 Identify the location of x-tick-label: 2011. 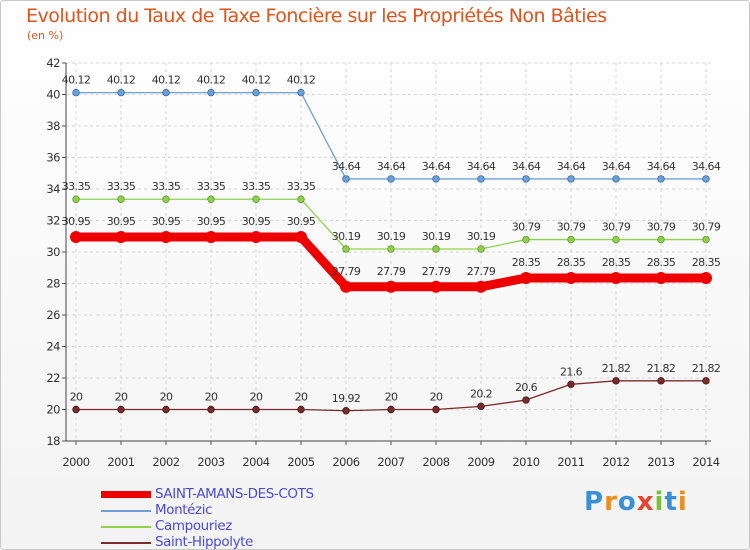
(570, 462).